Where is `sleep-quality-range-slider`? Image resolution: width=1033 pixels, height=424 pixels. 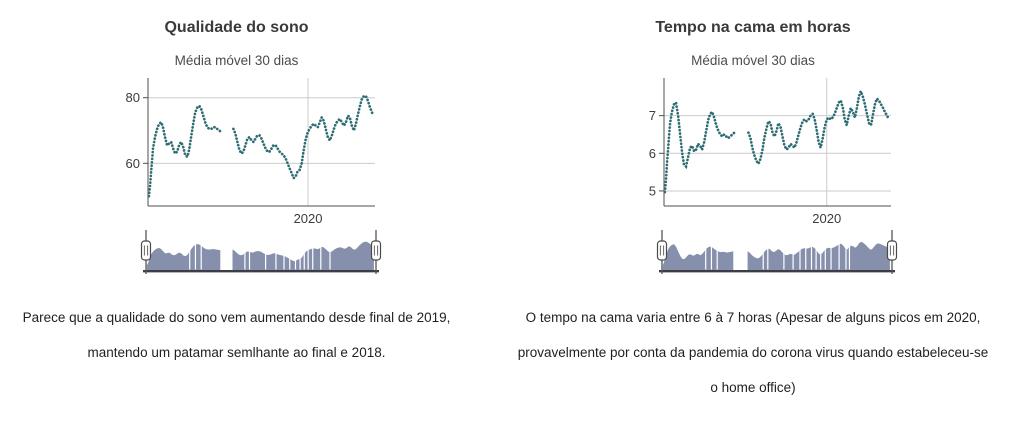
sleep-quality-range-slider is located at coordinates (249, 252).